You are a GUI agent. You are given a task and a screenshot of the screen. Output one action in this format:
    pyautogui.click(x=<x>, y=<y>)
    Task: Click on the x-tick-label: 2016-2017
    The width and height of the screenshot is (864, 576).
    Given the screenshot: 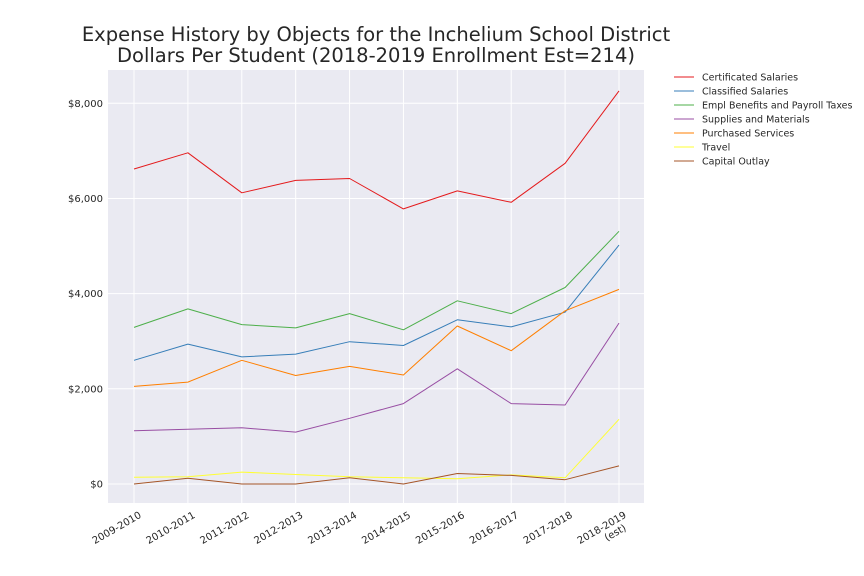 What is the action you would take?
    pyautogui.click(x=494, y=528)
    